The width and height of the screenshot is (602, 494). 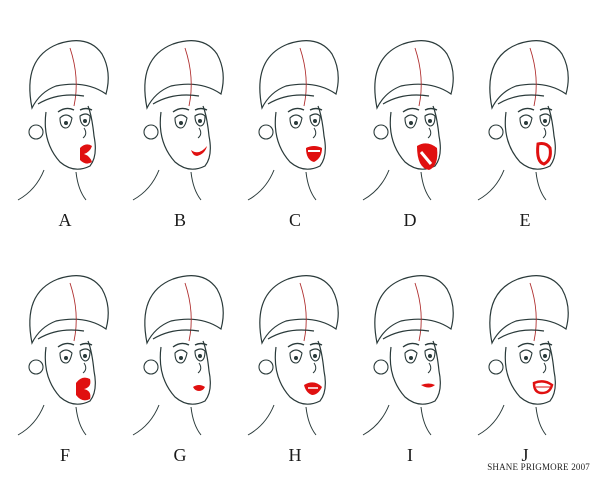 I want to click on frame-c: C, so click(x=295, y=125).